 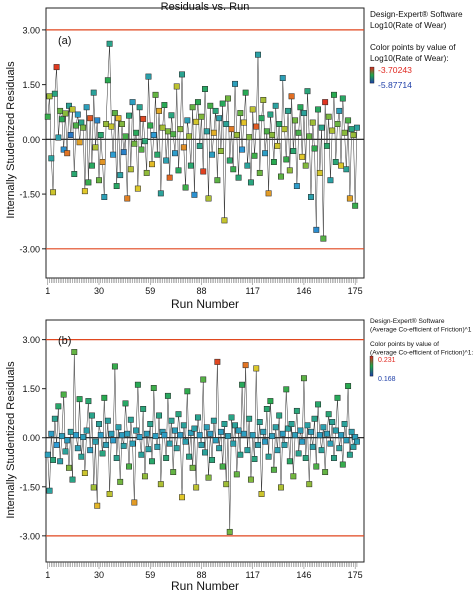 I want to click on y-tick-label: 0.00, so click(x=31, y=438).